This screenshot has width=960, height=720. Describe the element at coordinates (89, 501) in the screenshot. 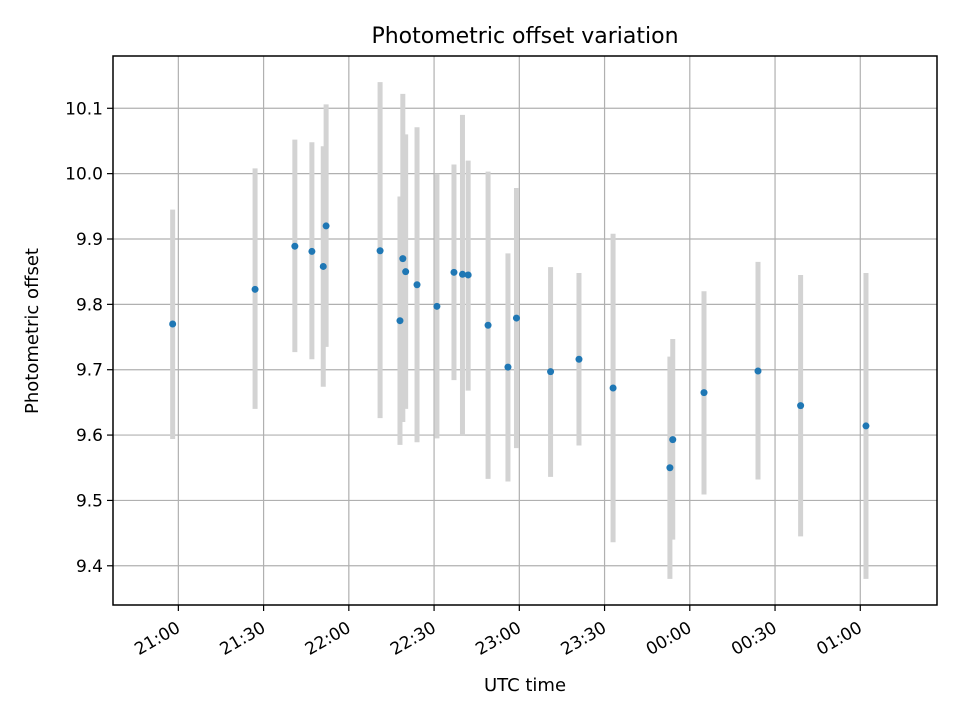

I see `y-tick-label: 9.5` at that location.